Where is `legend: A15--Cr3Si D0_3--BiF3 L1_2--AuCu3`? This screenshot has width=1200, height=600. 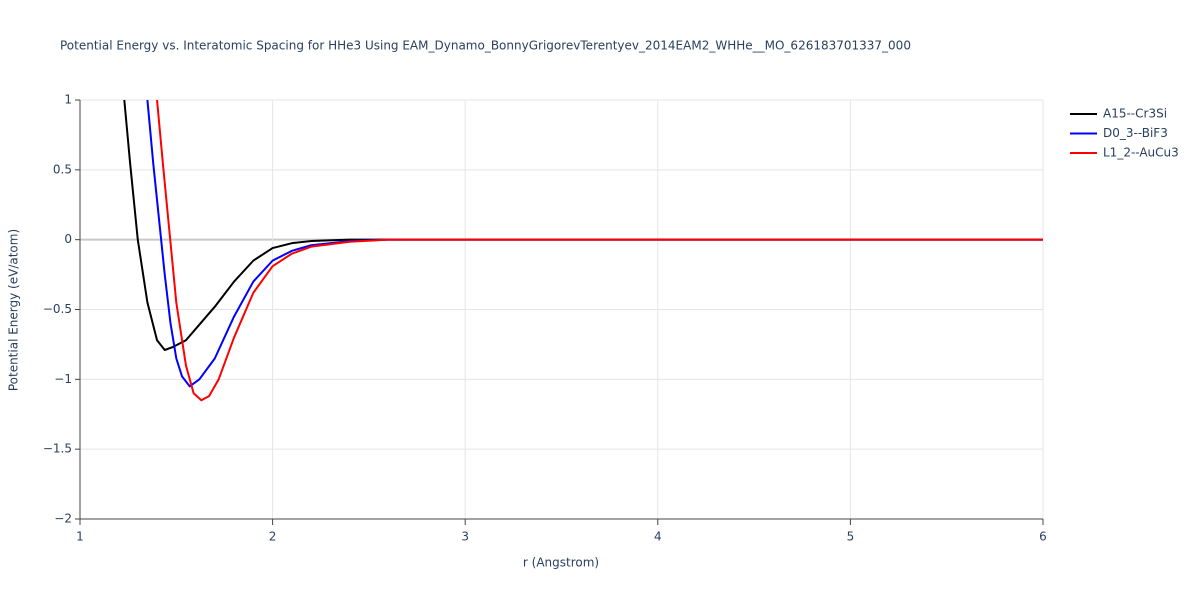
legend: A15--Cr3Si D0_3--BiF3 L1_2--AuCu3 is located at coordinates (1124, 133).